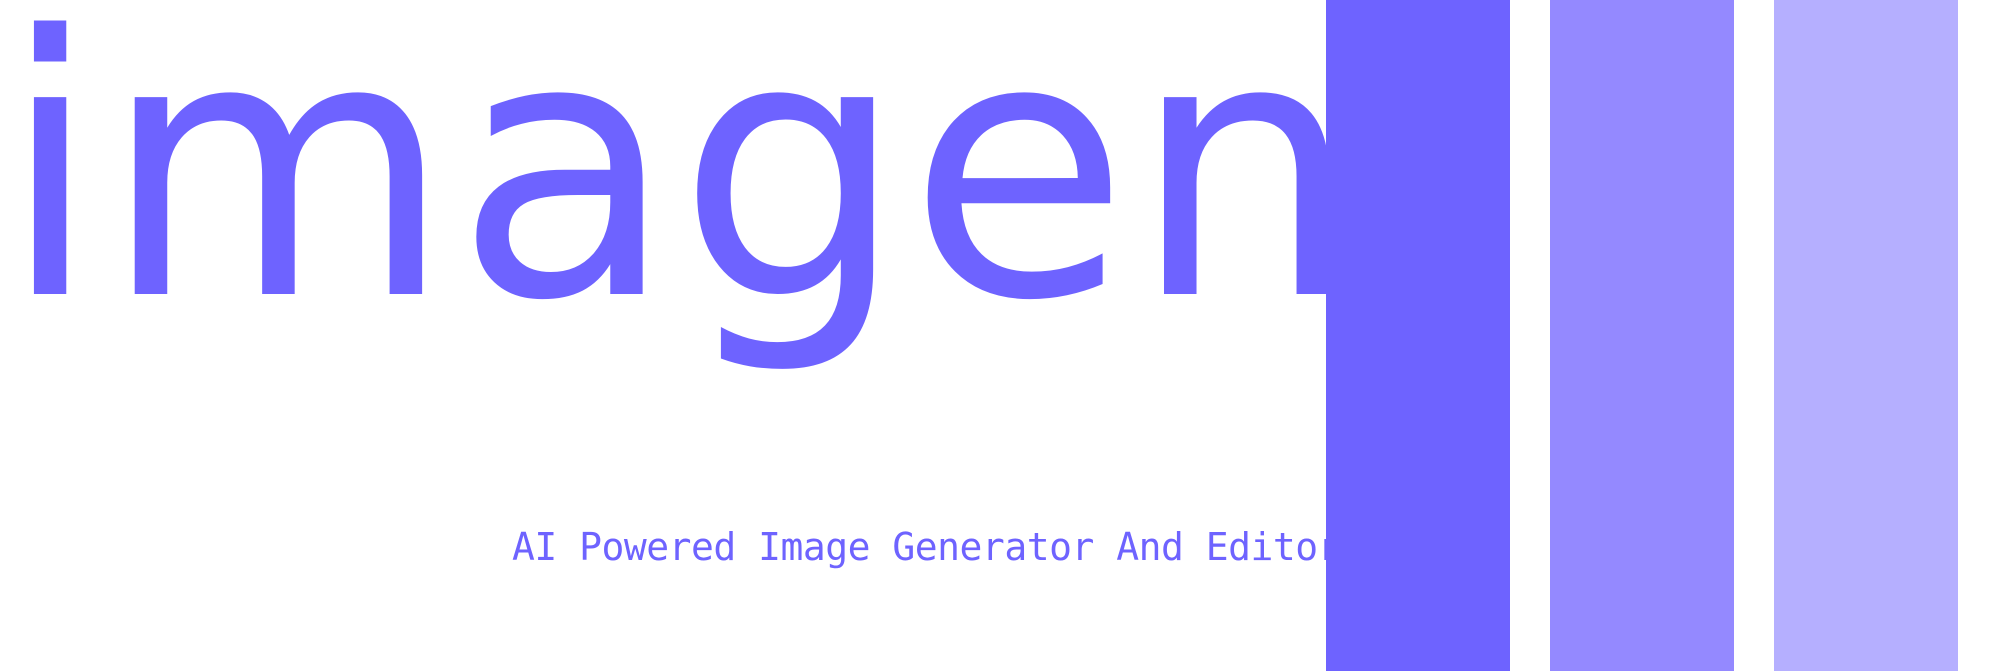 The width and height of the screenshot is (2000, 671). I want to click on decorative-bar-medium, so click(1642, 335).